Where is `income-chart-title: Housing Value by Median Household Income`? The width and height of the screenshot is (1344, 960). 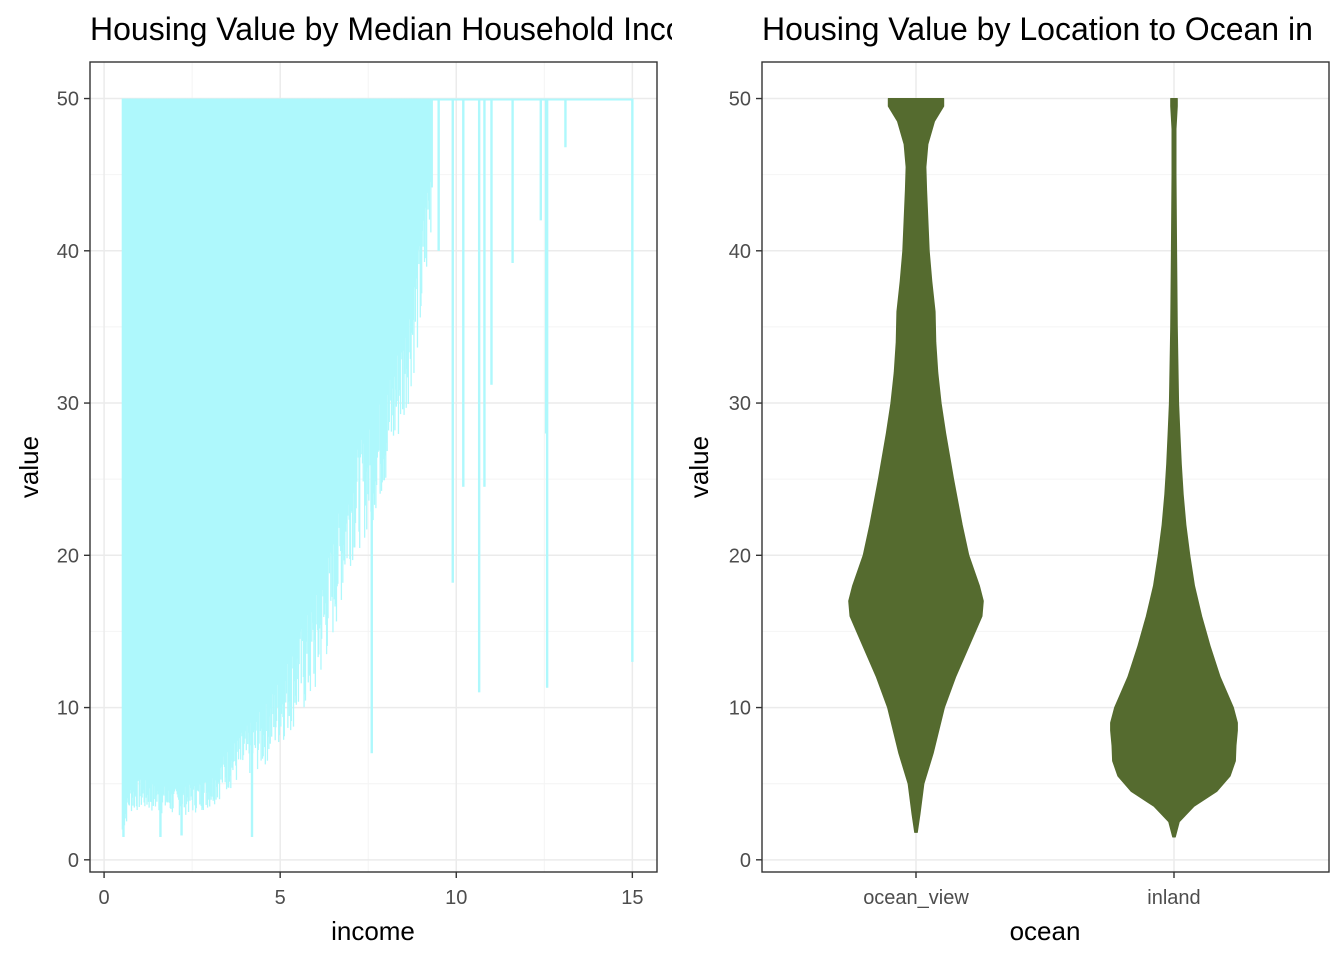 income-chart-title: Housing Value by Median Household Income is located at coordinates (409, 29).